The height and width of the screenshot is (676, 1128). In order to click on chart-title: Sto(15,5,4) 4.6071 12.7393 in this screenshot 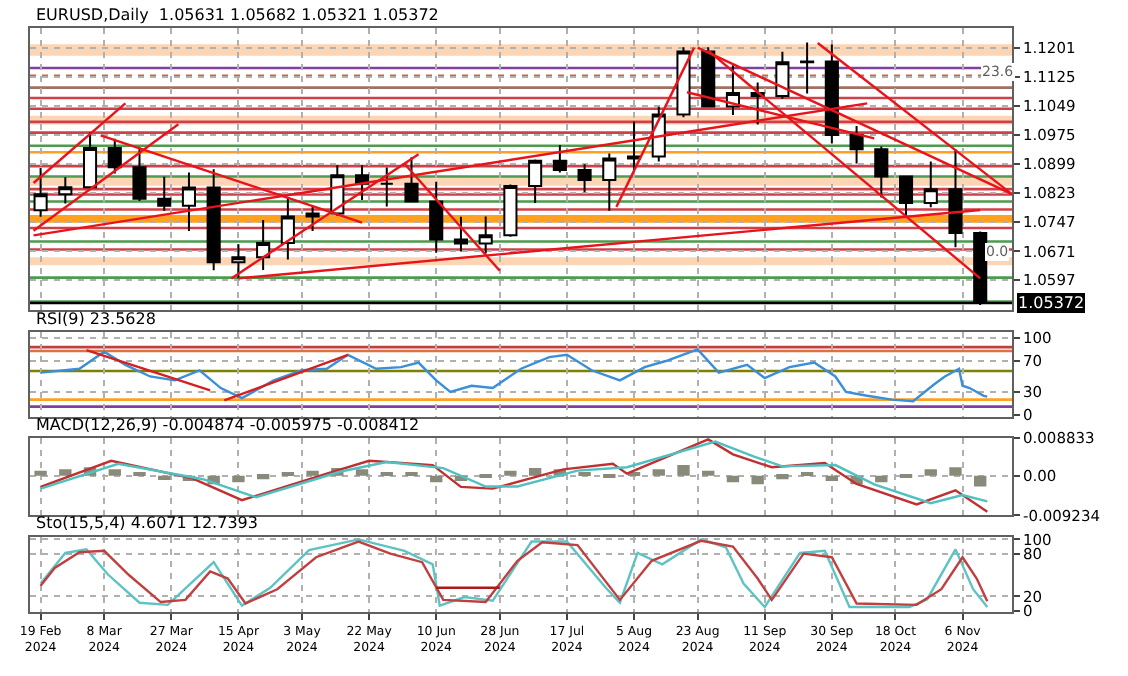, I will do `click(147, 523)`.